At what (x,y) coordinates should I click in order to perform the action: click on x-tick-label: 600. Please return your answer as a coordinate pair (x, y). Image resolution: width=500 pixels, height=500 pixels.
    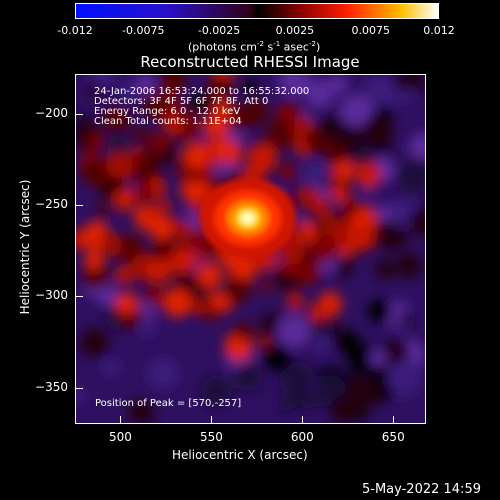
    Looking at the image, I should click on (302, 437).